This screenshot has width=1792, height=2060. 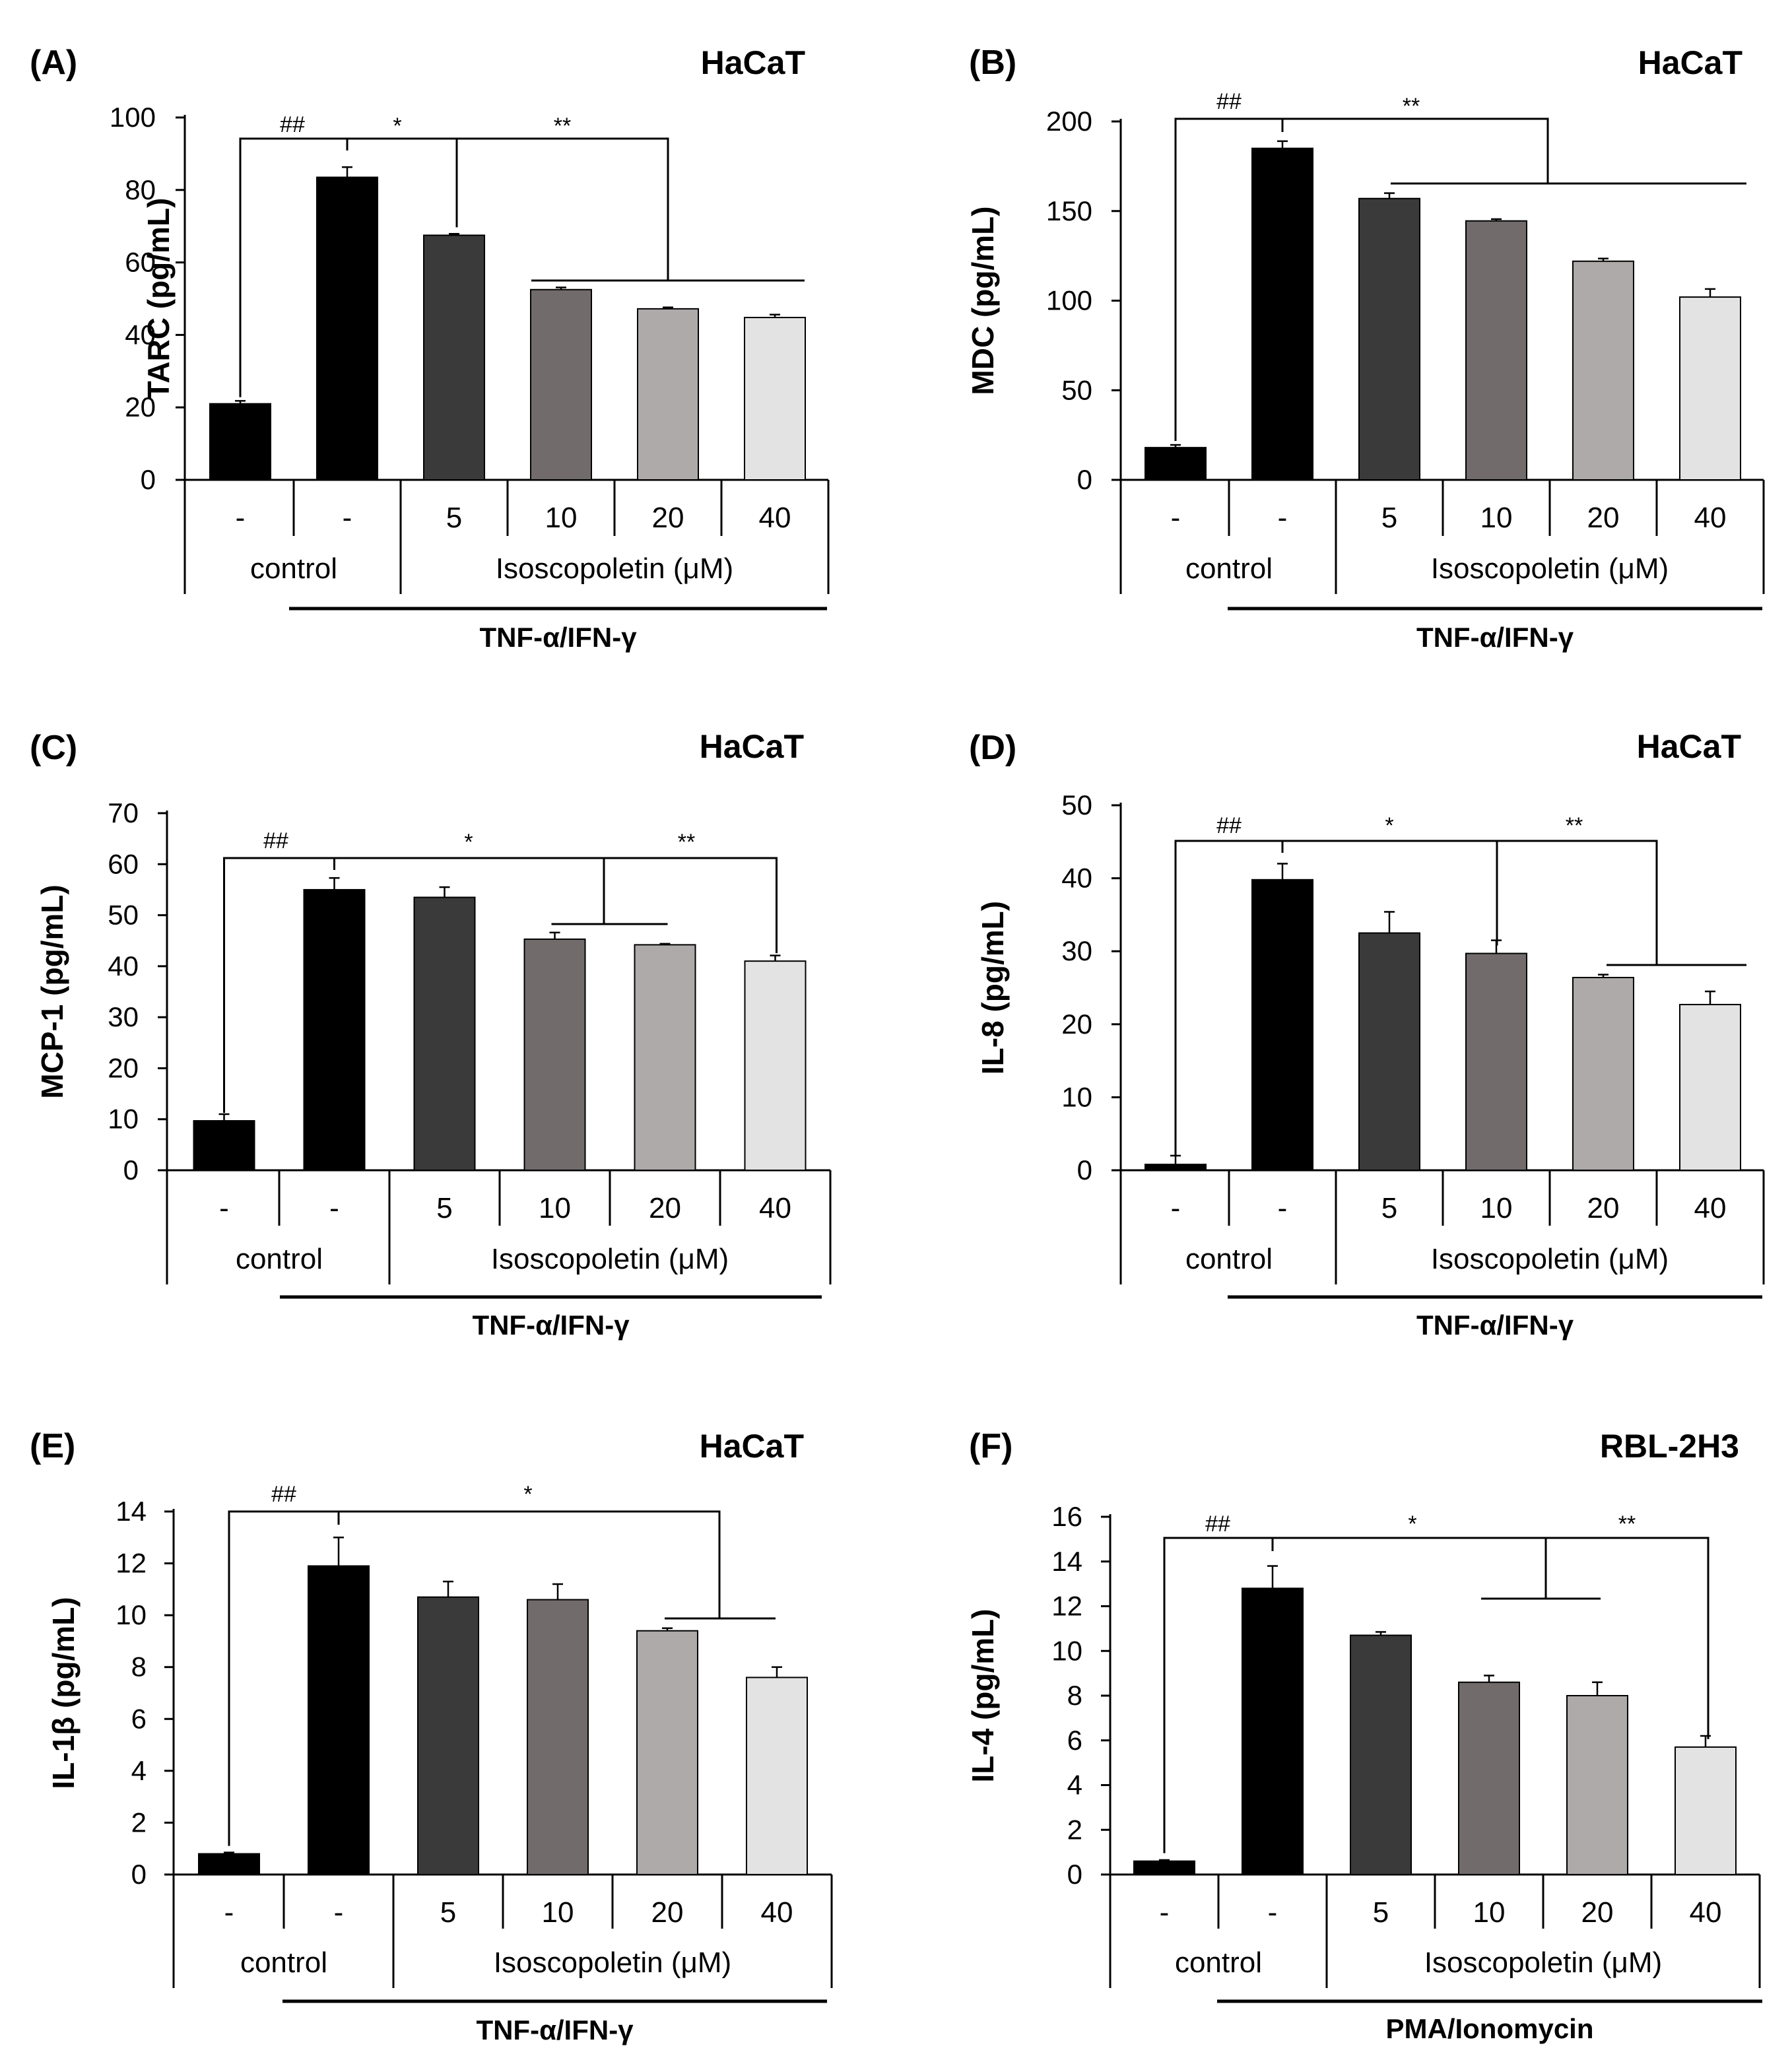 What do you see at coordinates (52, 1446) in the screenshot?
I see `panel-letter: (E)` at bounding box center [52, 1446].